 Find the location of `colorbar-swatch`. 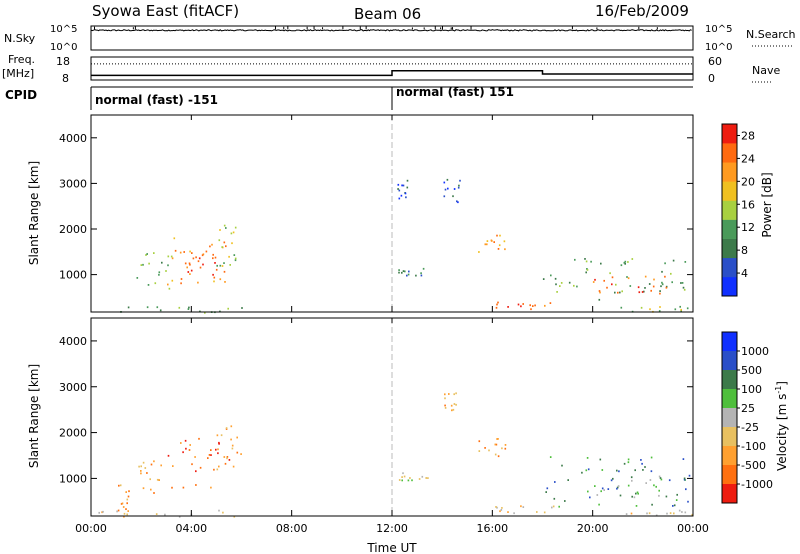

colorbar-swatch is located at coordinates (729, 248).